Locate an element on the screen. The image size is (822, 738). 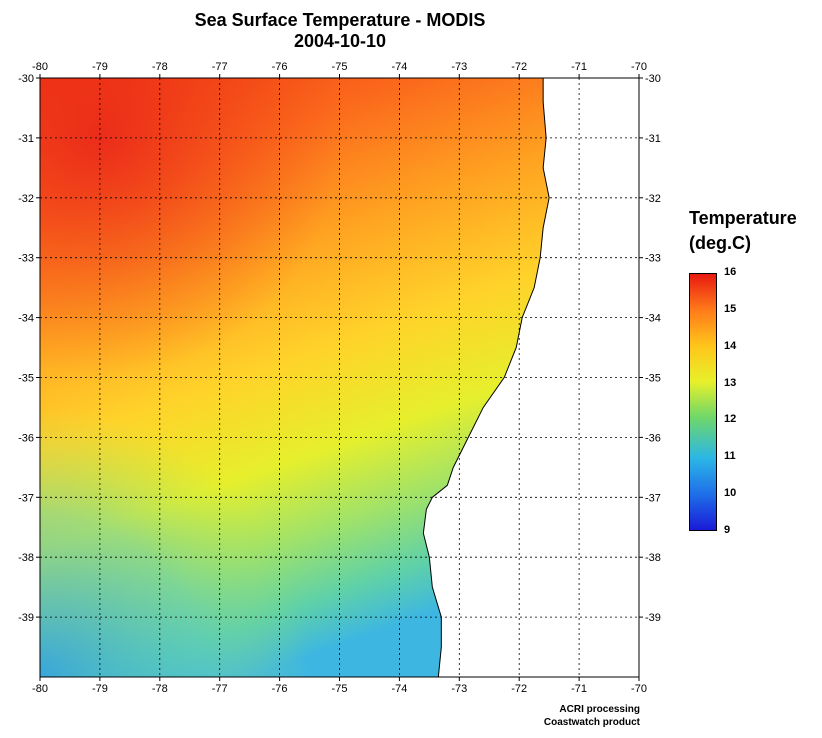
lon-label-top: -79 is located at coordinates (100, 67).